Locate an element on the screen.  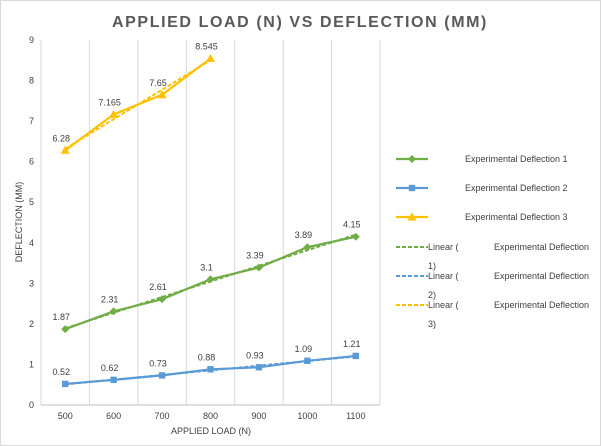
data-label: 0.93 is located at coordinates (255, 355).